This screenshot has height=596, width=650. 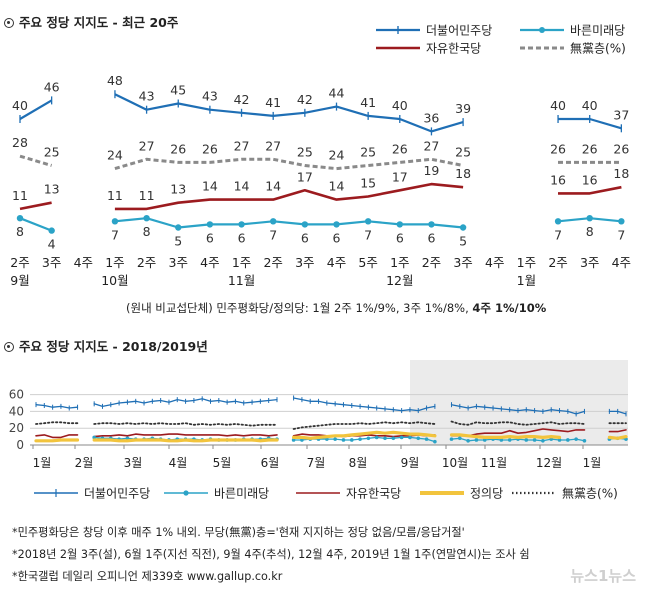 What do you see at coordinates (99, 22) in the screenshot?
I see `top-chart-title-text: 주요 정당 지지도 - 최근 20주` at bounding box center [99, 22].